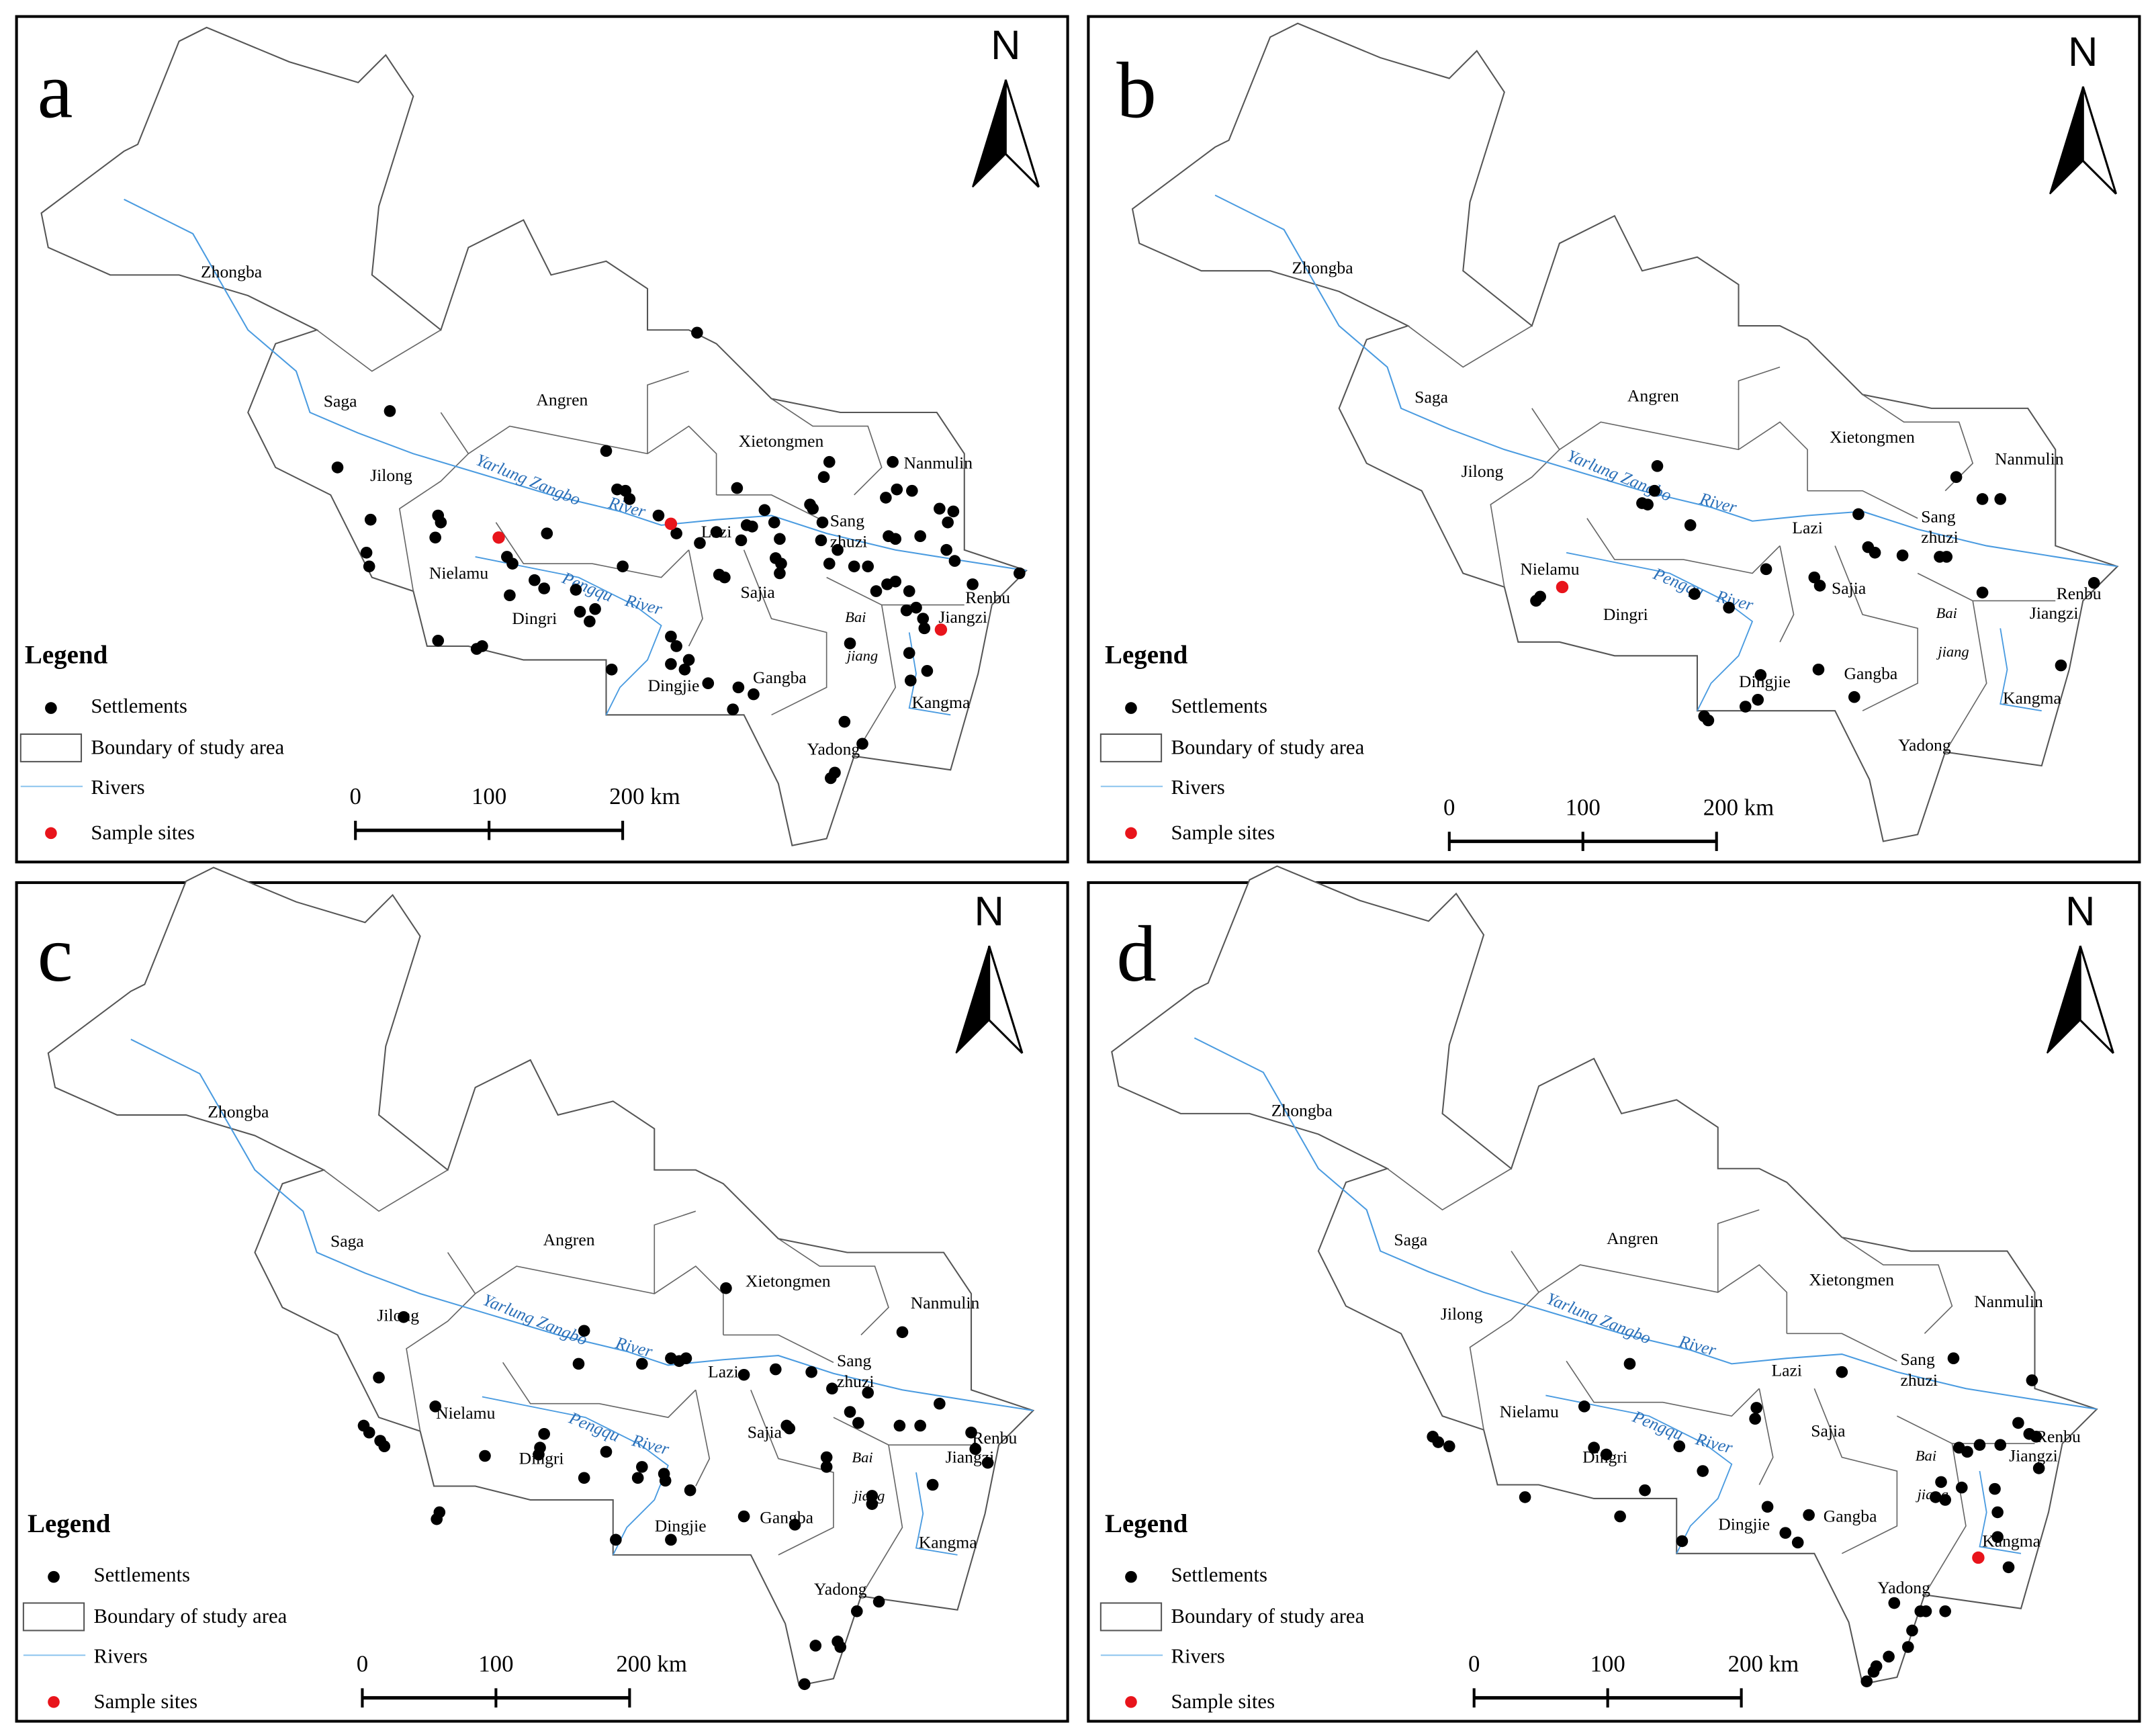 The height and width of the screenshot is (1735, 2156). What do you see at coordinates (562, 400) in the screenshot?
I see `place-label: Angren` at bounding box center [562, 400].